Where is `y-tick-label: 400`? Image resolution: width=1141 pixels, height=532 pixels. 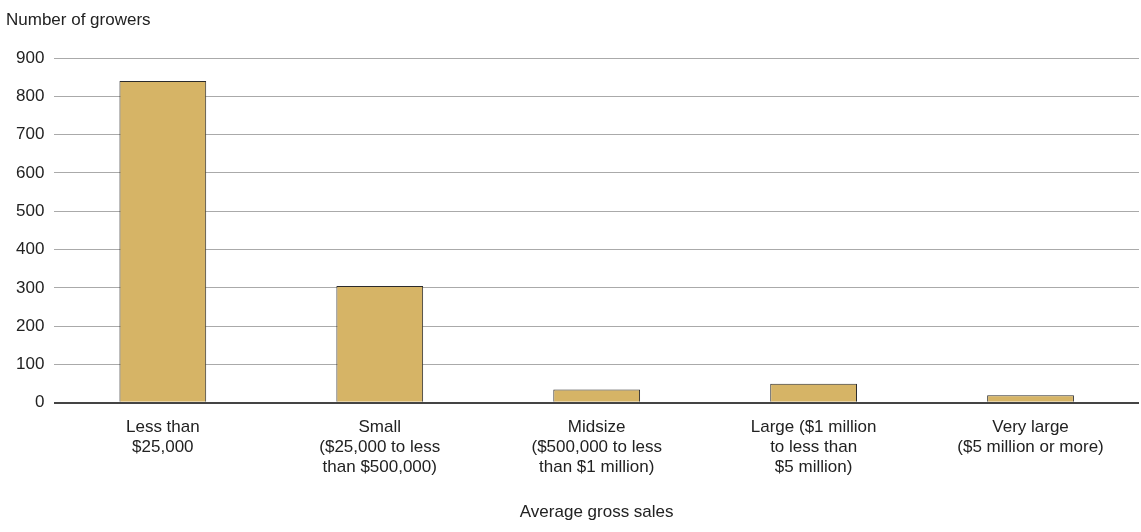
y-tick-label: 400 is located at coordinates (30, 249).